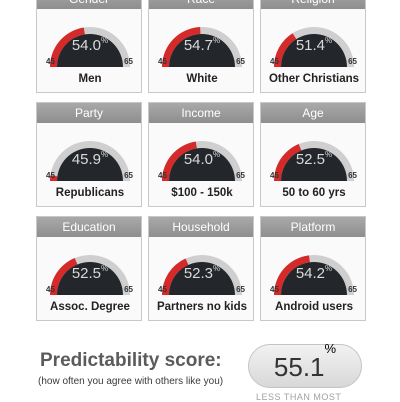 The width and height of the screenshot is (400, 402). I want to click on gauge-card-race: Race 54.7% 45 65 White, so click(201, 46).